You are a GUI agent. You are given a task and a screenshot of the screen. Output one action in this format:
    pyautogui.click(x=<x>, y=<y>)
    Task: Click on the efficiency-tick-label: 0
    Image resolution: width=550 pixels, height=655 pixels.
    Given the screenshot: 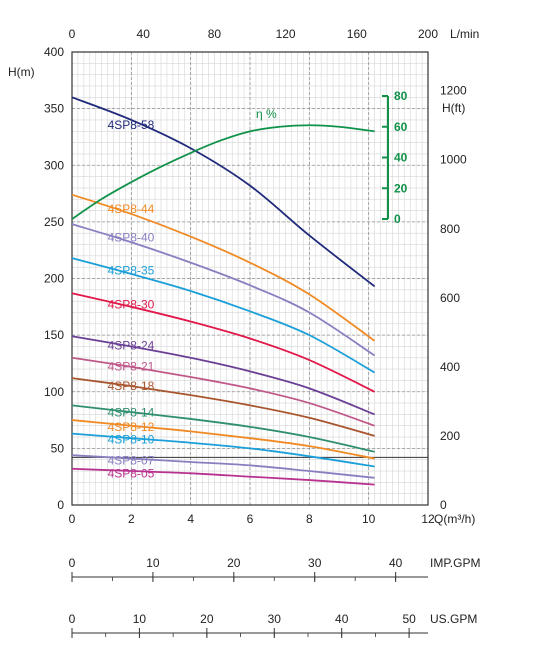 What is the action you would take?
    pyautogui.click(x=397, y=219)
    